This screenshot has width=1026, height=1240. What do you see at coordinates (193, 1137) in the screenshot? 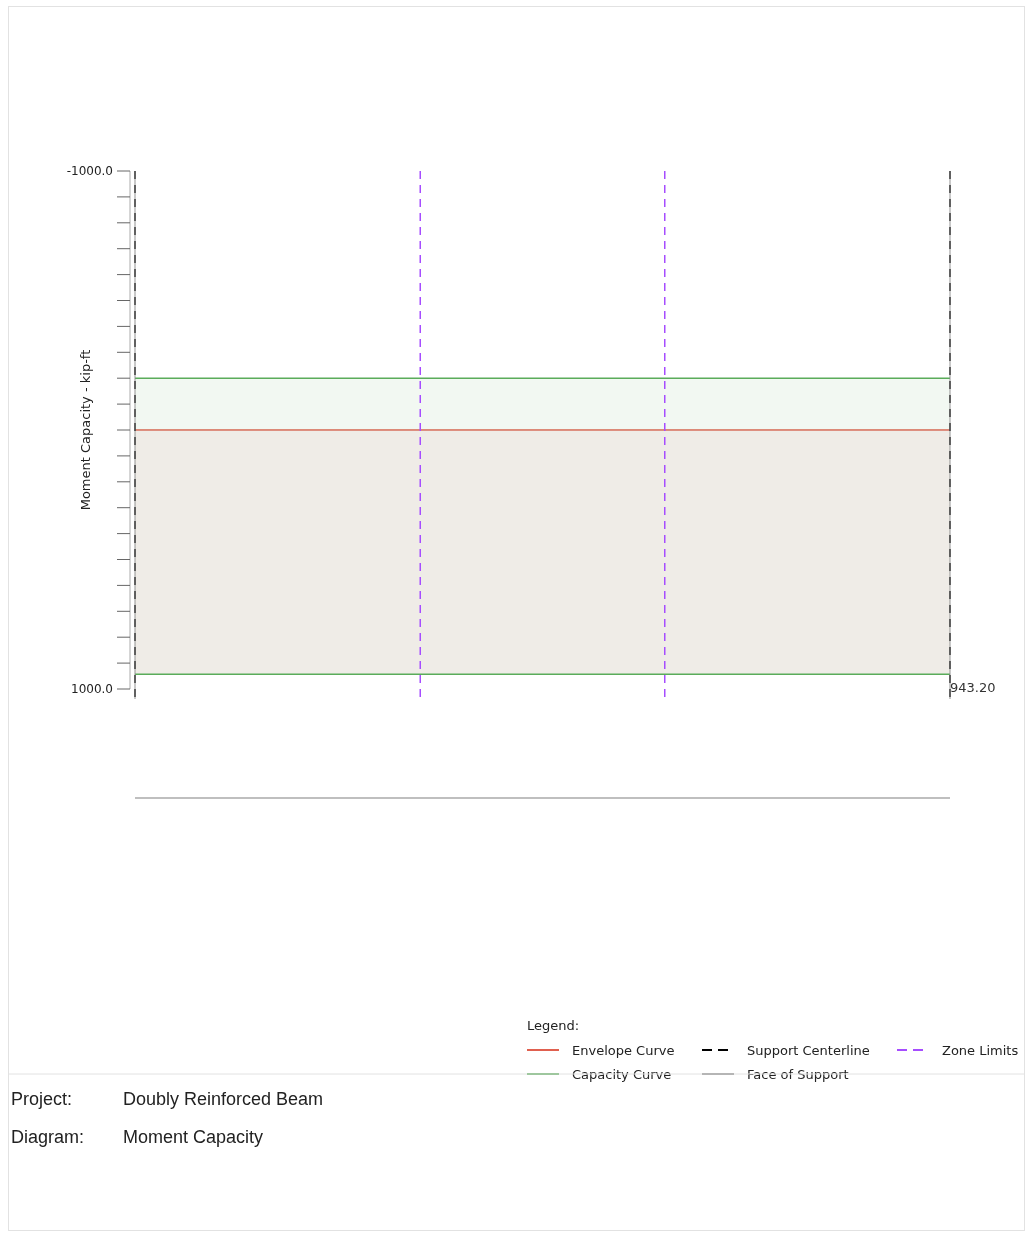
I see `text: Moment Capacity` at bounding box center [193, 1137].